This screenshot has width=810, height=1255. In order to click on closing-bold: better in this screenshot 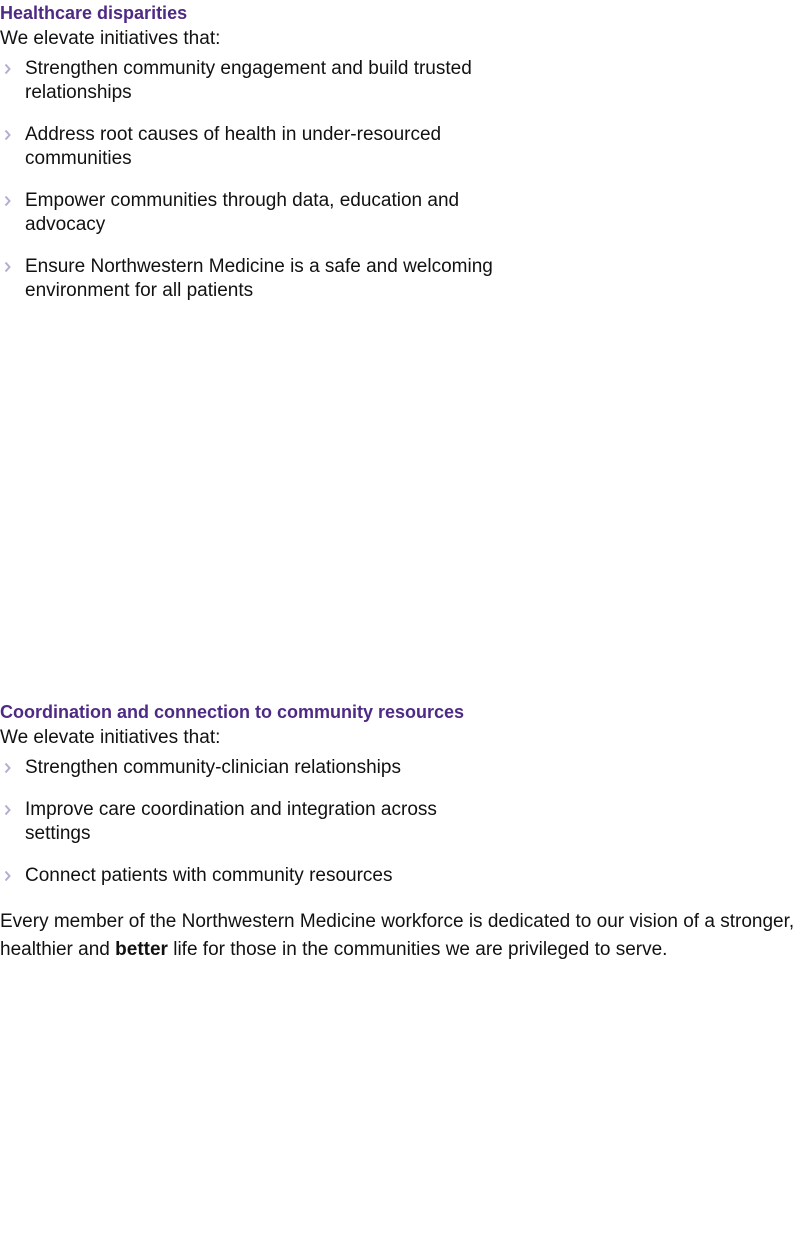, I will do `click(141, 949)`.